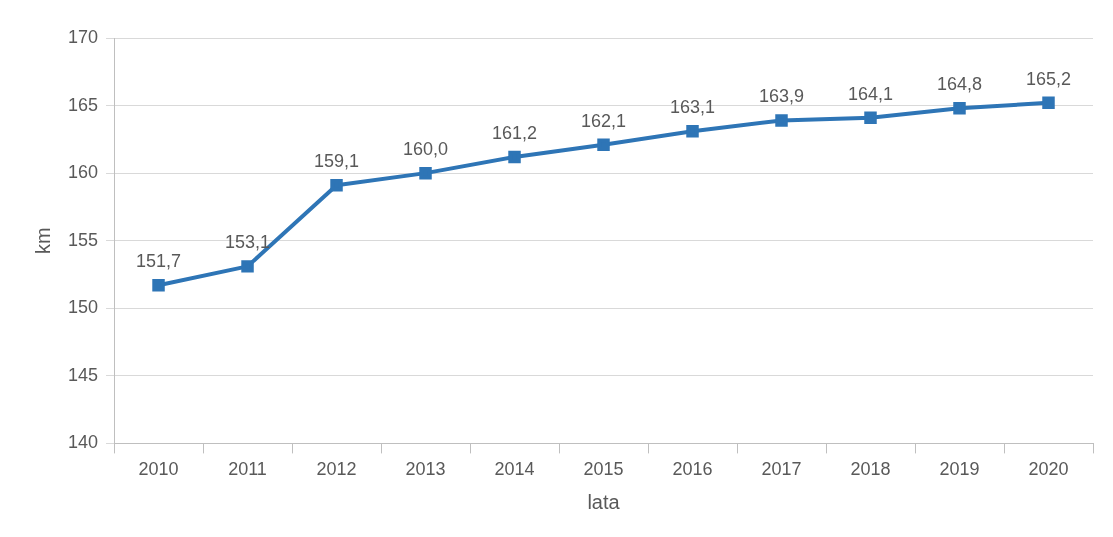 The height and width of the screenshot is (537, 1113). Describe the element at coordinates (515, 132) in the screenshot. I see `data-label: 161,2` at that location.